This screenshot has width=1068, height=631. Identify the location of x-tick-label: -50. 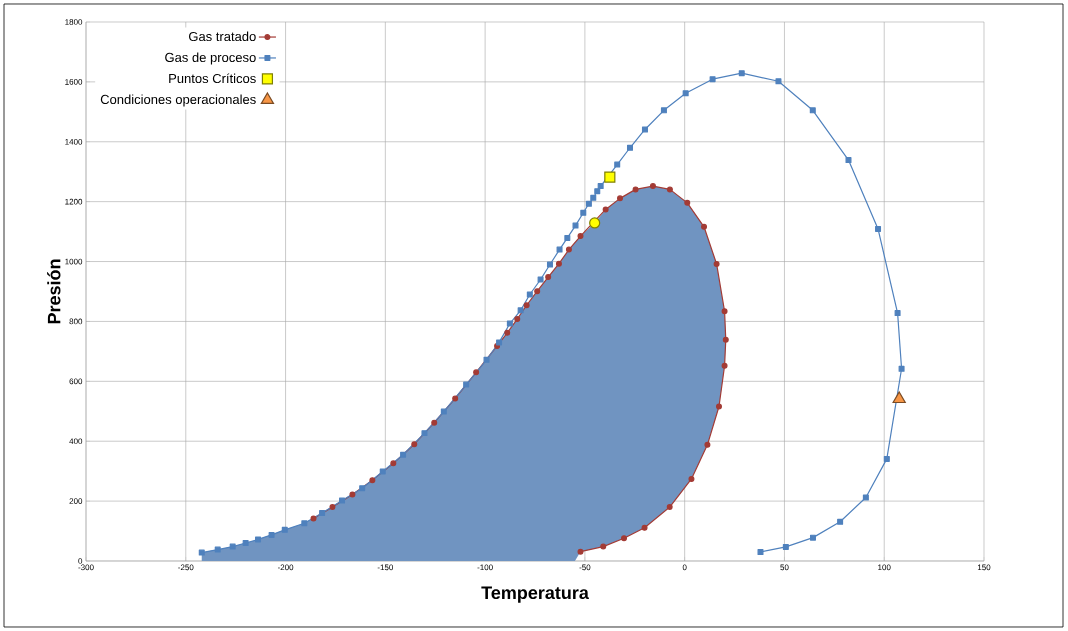
(585, 567).